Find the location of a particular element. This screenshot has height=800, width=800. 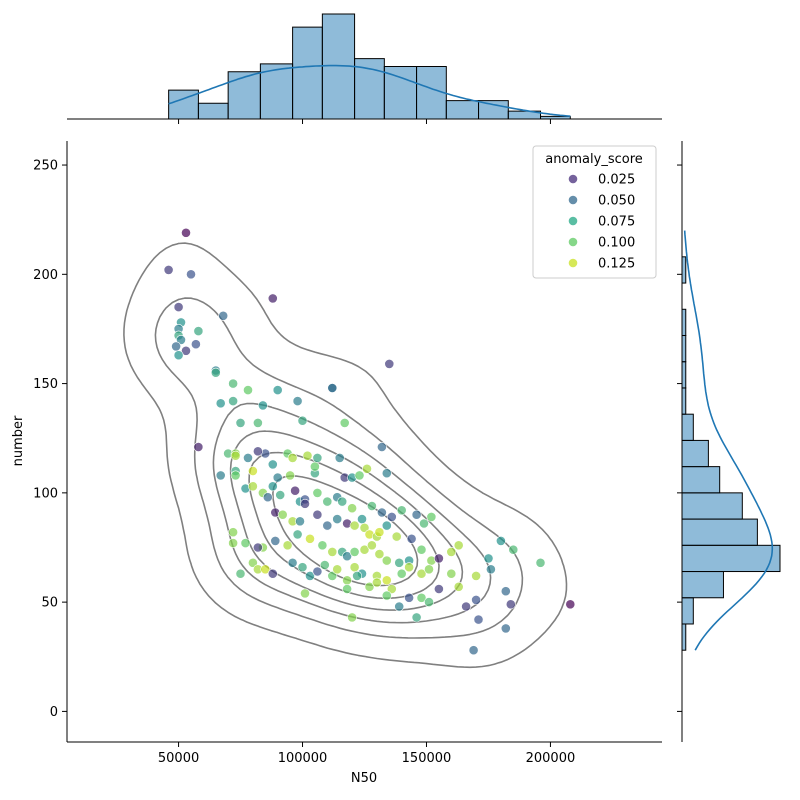

kde-contour-level is located at coordinates (352, 513).